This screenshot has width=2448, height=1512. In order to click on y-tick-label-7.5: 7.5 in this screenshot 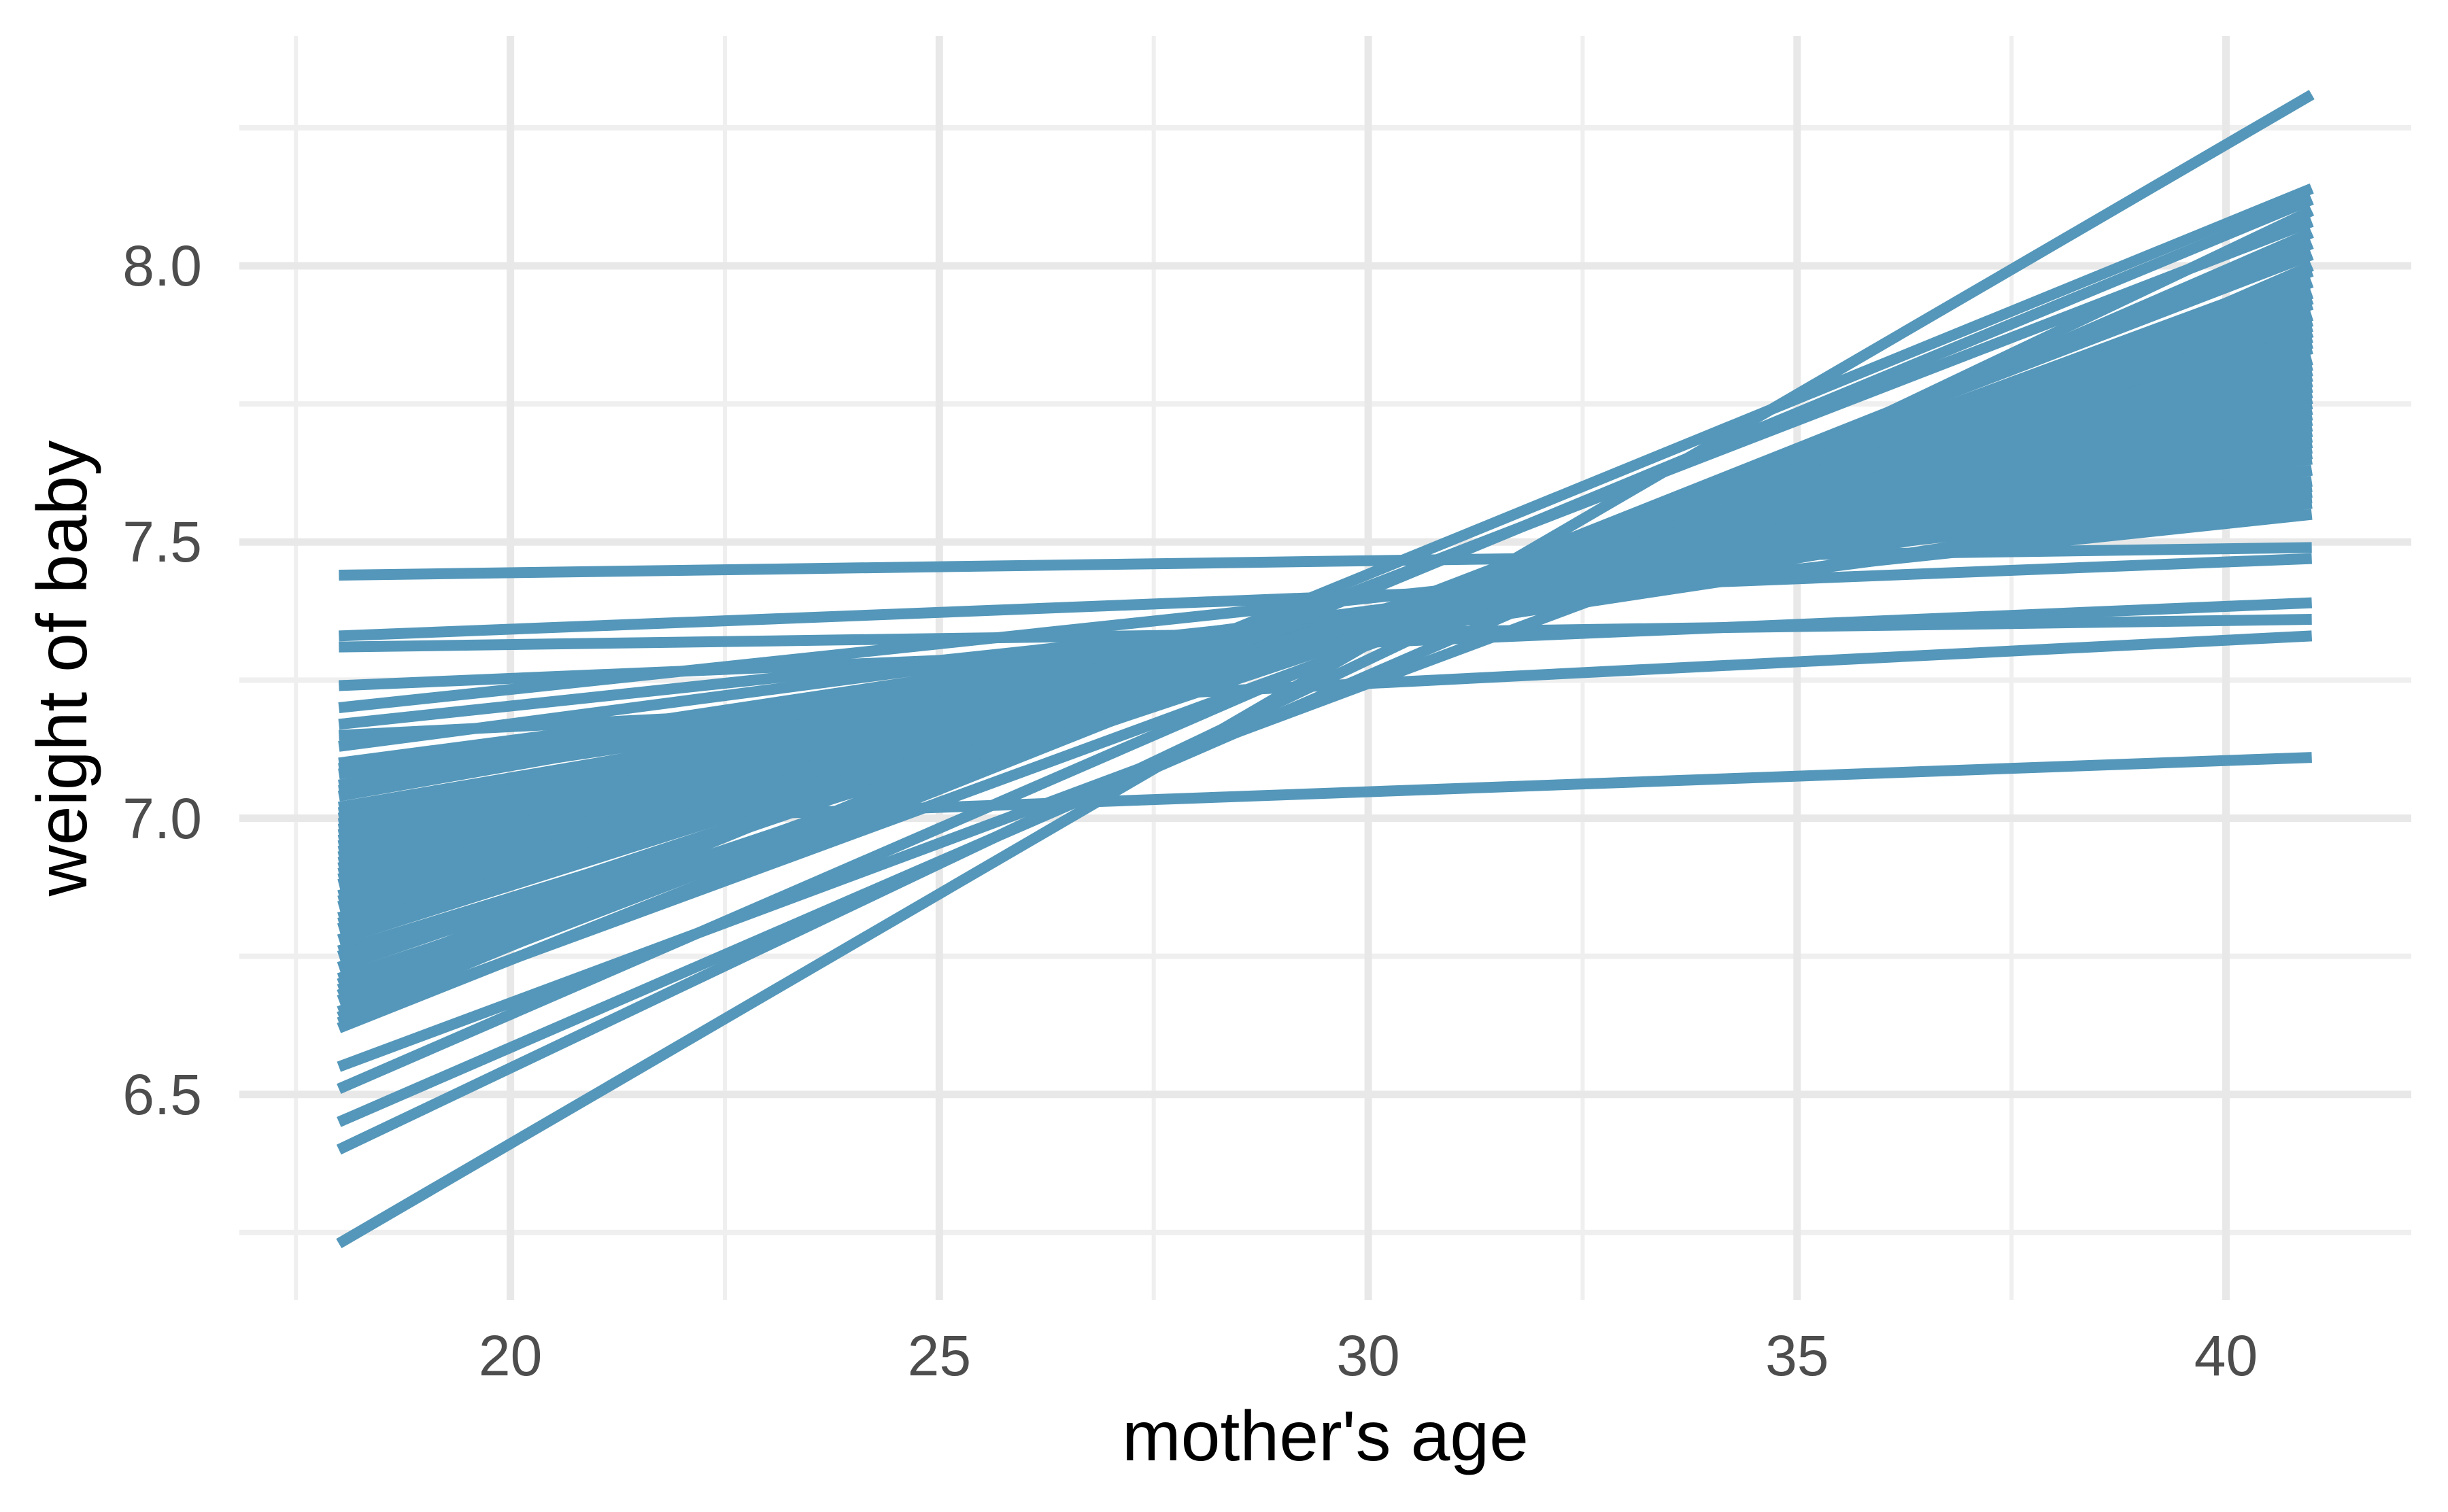, I will do `click(162, 542)`.